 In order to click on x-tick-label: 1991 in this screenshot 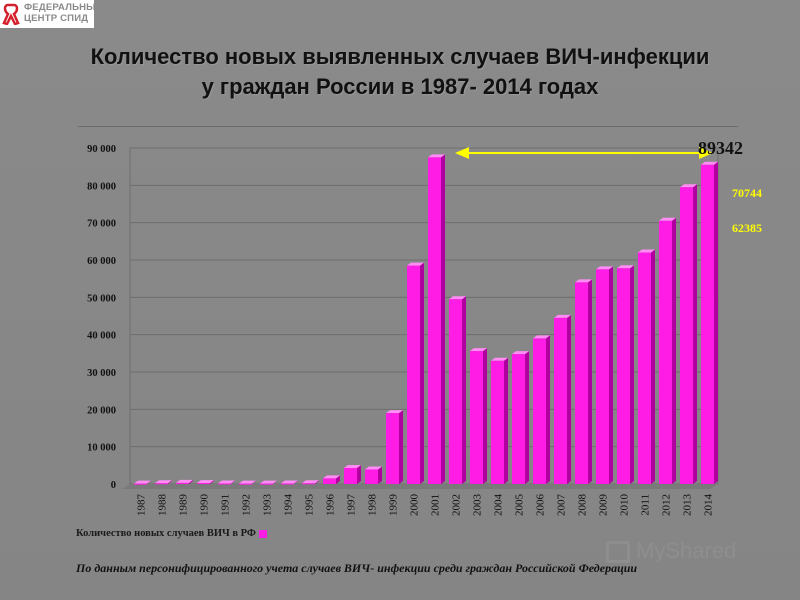, I will do `click(226, 505)`.